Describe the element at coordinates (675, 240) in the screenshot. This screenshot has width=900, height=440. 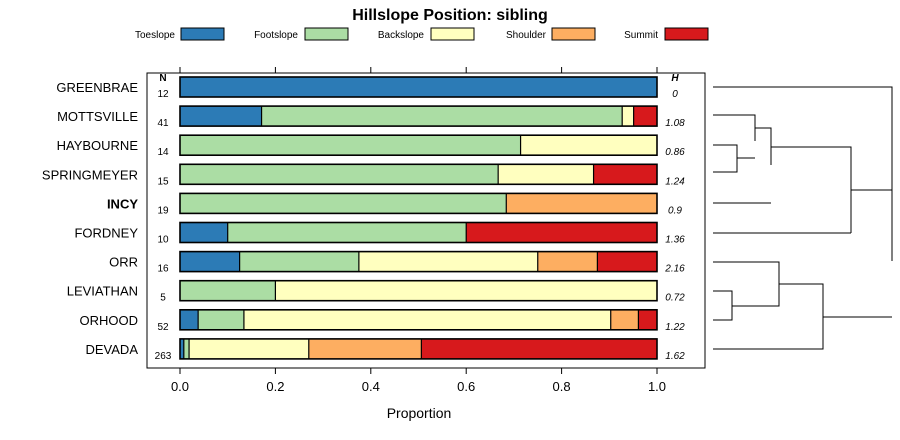
I see `row-h-value: 1.36` at that location.